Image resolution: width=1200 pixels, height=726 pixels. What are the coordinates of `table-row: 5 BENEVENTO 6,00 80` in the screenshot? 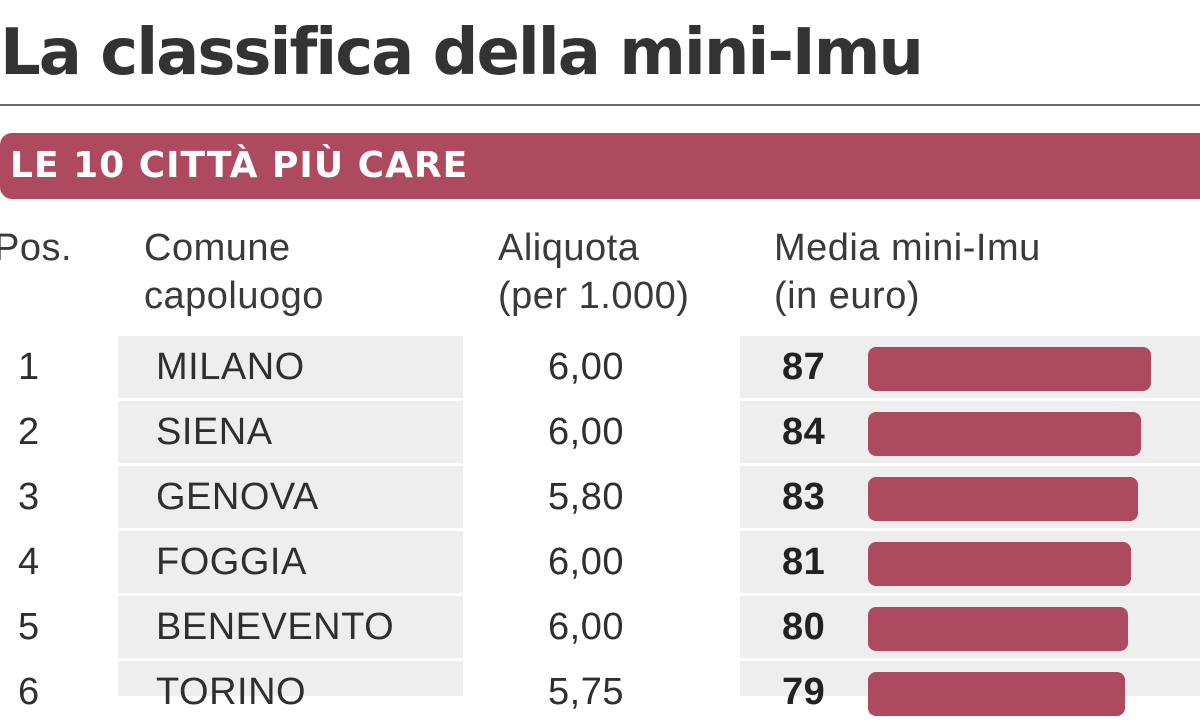 It's located at (600, 628).